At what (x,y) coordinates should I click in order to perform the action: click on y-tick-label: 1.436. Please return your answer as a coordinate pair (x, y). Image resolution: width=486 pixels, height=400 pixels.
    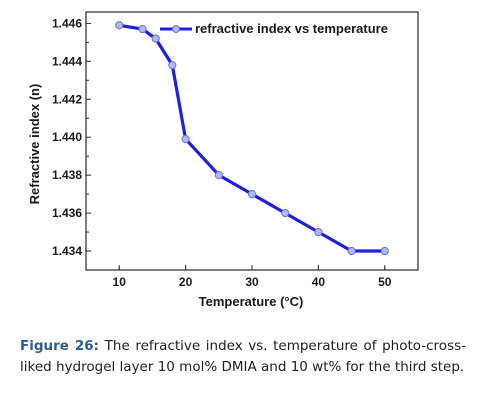
    Looking at the image, I should click on (67, 213).